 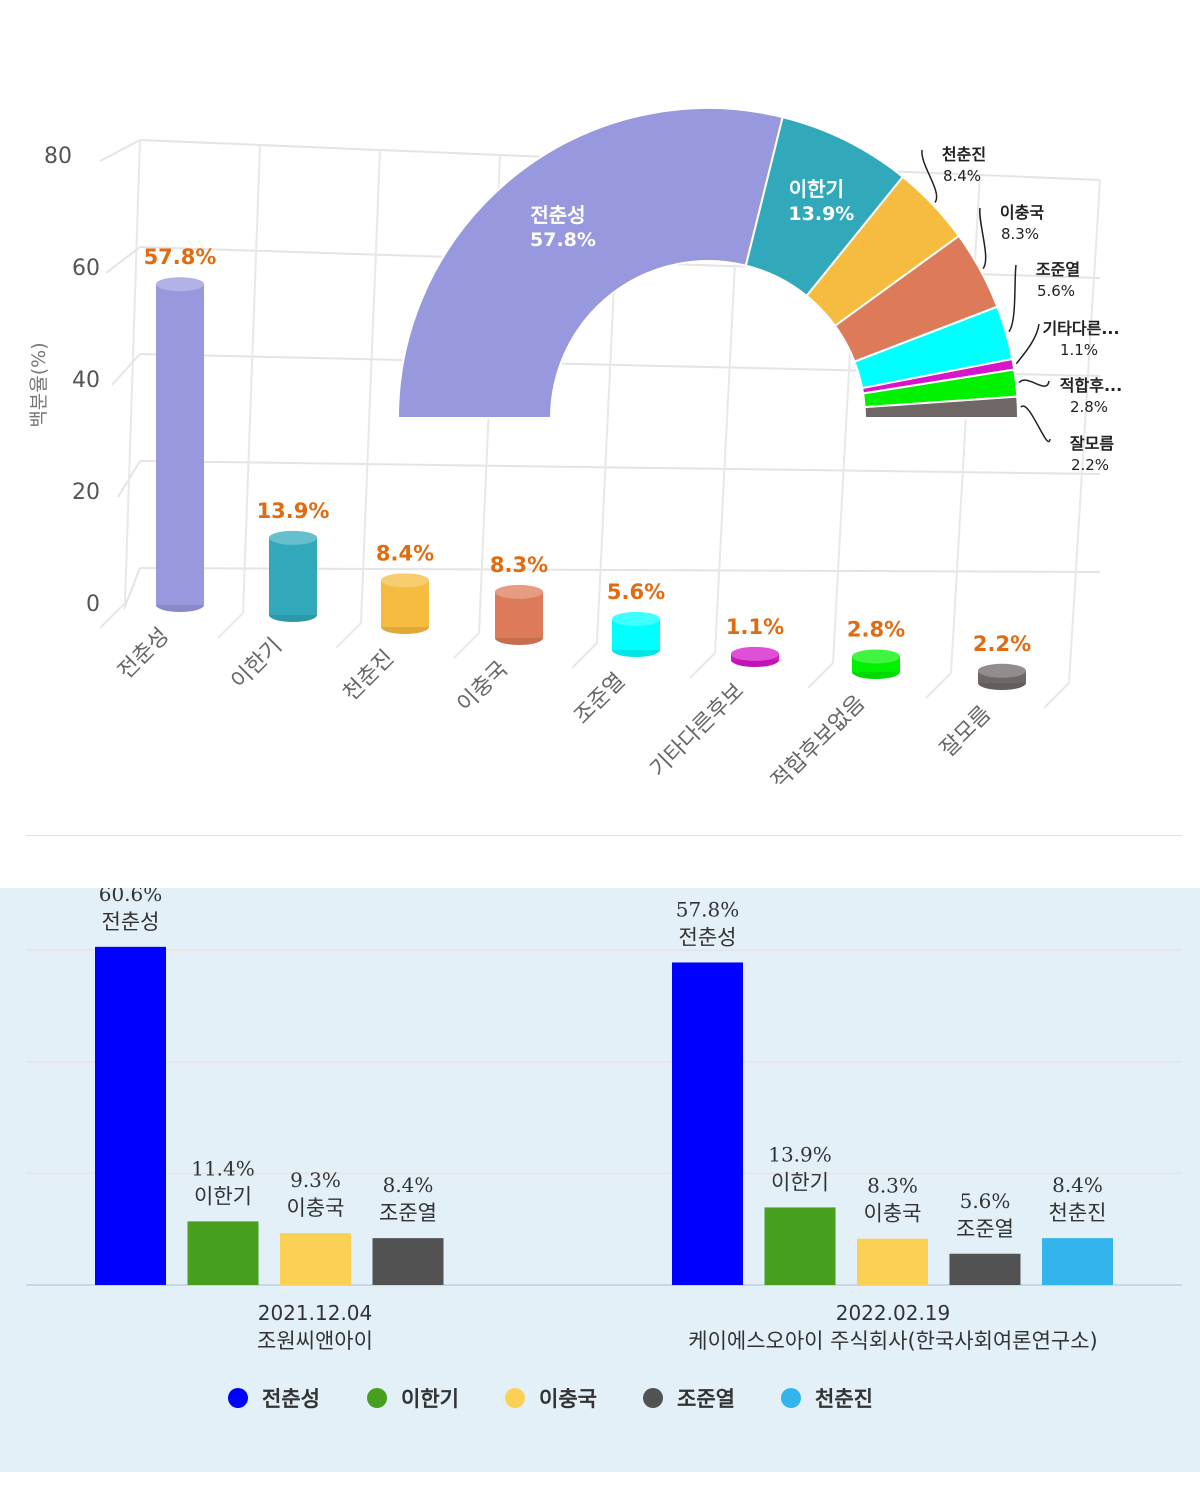 I want to click on legend-item: 이한기, so click(x=413, y=1399).